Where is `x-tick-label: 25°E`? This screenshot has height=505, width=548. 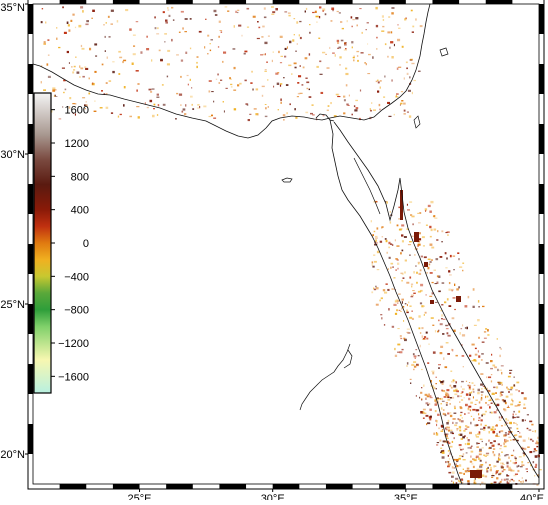
x-tick-label: 25°E is located at coordinates (140, 496).